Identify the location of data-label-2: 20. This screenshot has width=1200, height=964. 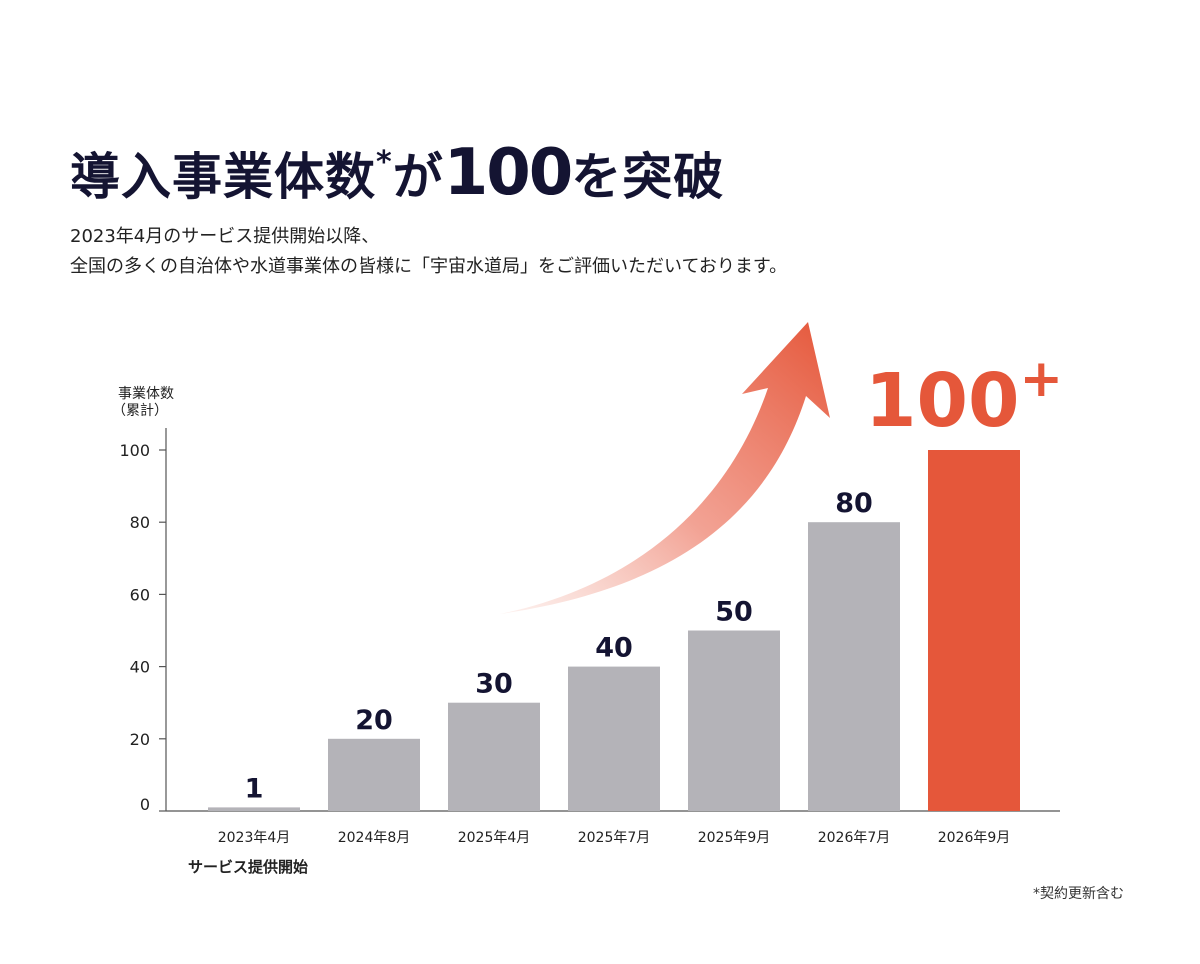
(374, 720).